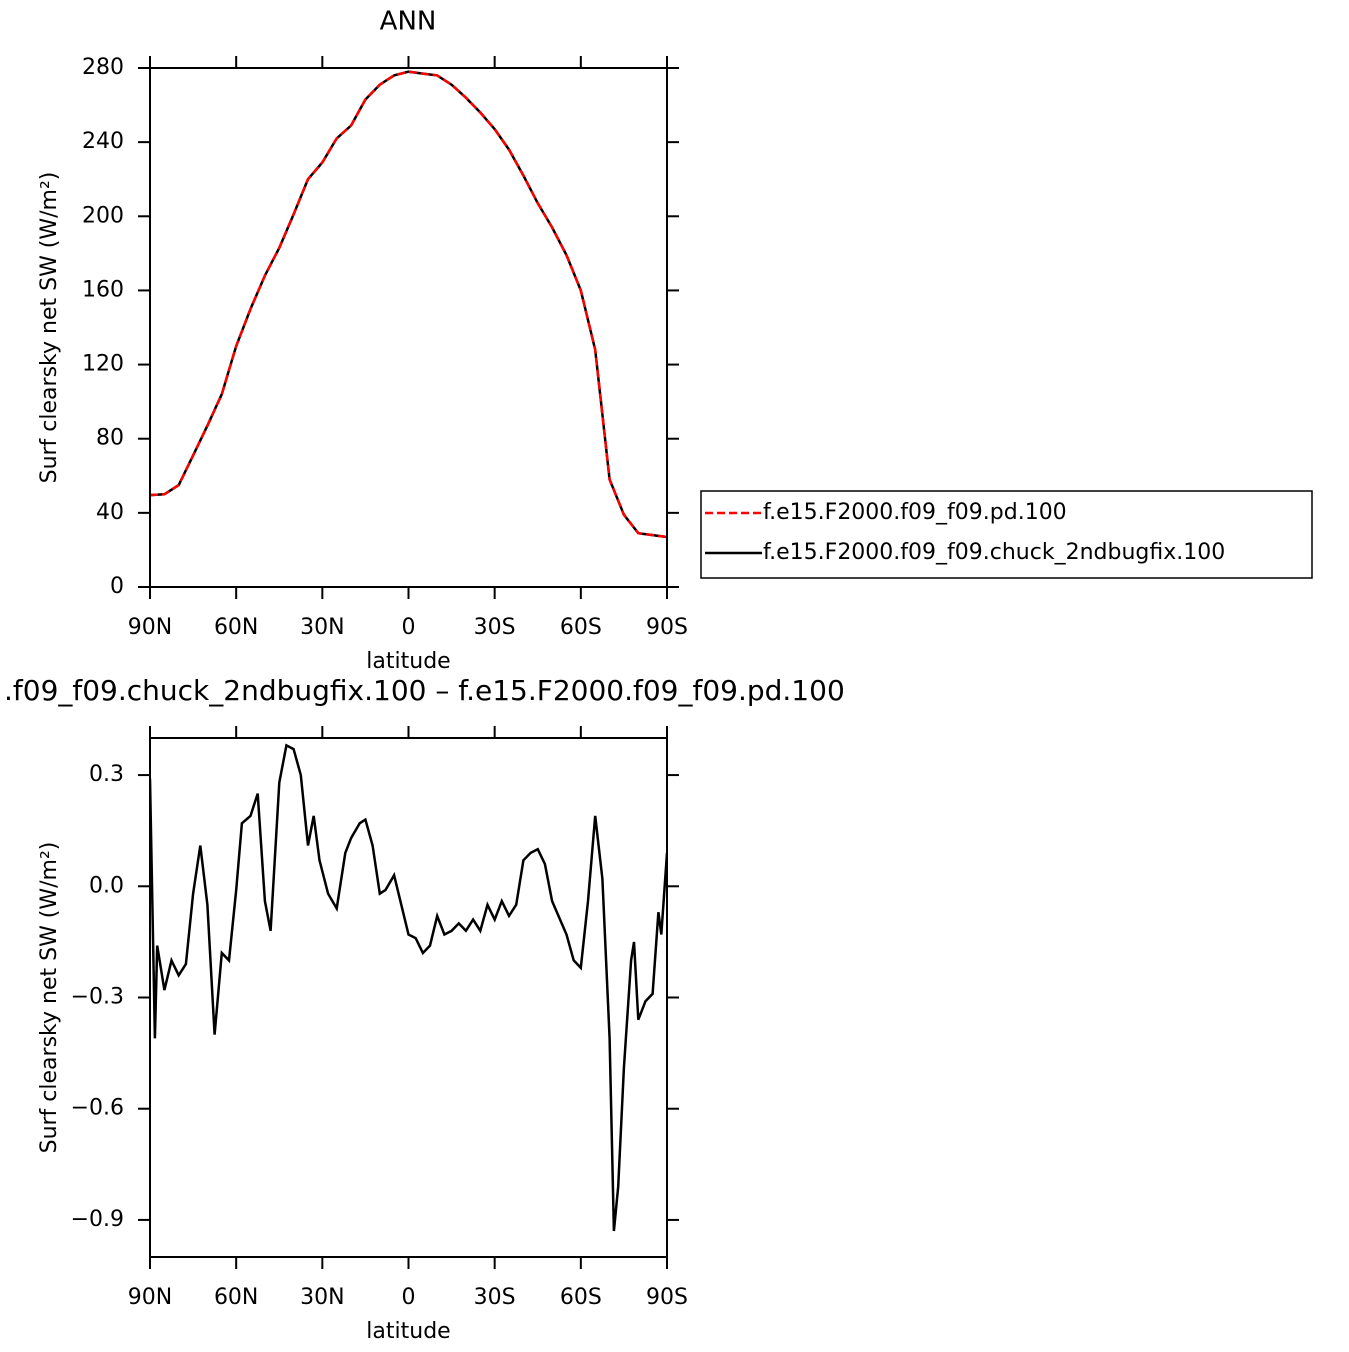 This screenshot has width=1349, height=1352. What do you see at coordinates (97, 1219) in the screenshot?
I see `y-tick-label: −0.9` at bounding box center [97, 1219].